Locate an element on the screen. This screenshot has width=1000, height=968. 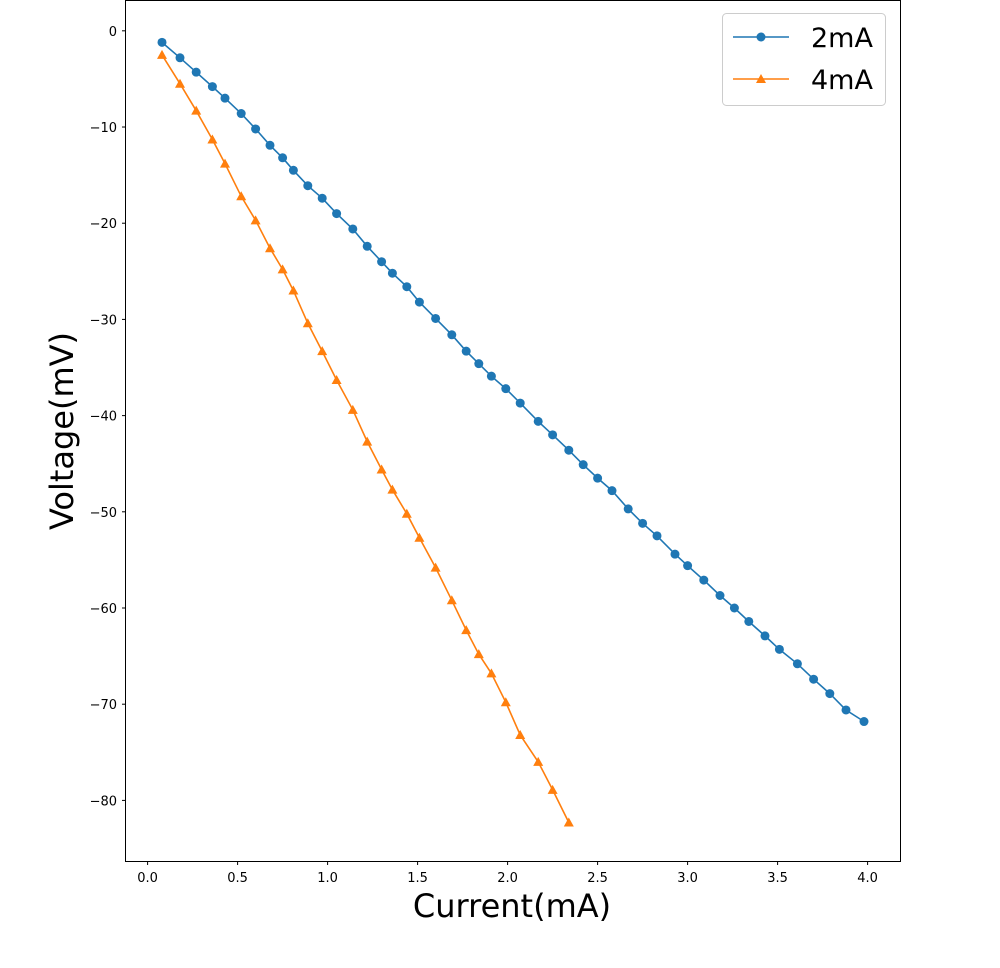
y-tick-label: −10 is located at coordinates (103, 128).